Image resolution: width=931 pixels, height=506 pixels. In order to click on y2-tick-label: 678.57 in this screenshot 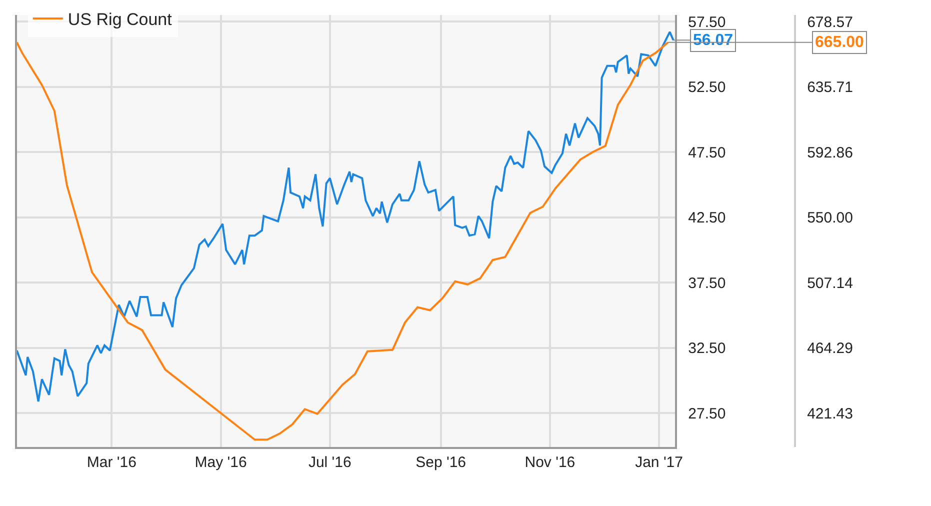, I will do `click(830, 22)`.